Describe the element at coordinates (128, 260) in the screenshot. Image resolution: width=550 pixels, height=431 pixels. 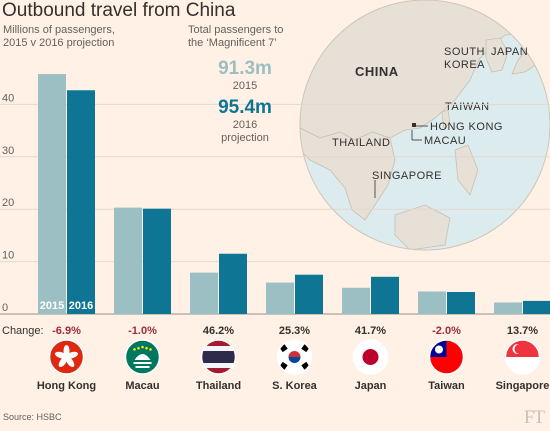
I see `bar-macau-2015` at that location.